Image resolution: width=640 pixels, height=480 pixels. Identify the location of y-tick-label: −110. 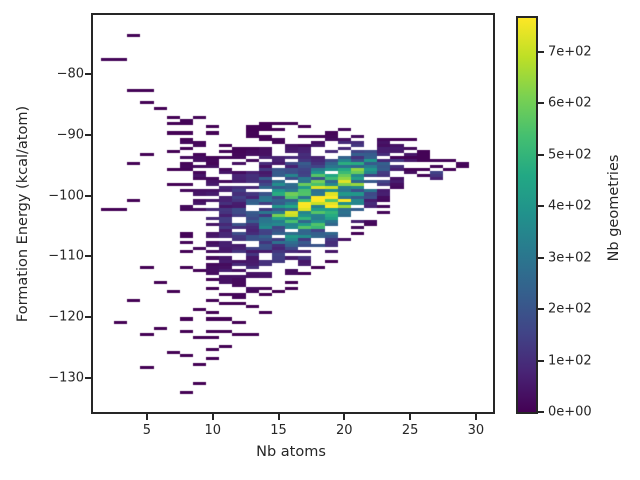
(66, 256).